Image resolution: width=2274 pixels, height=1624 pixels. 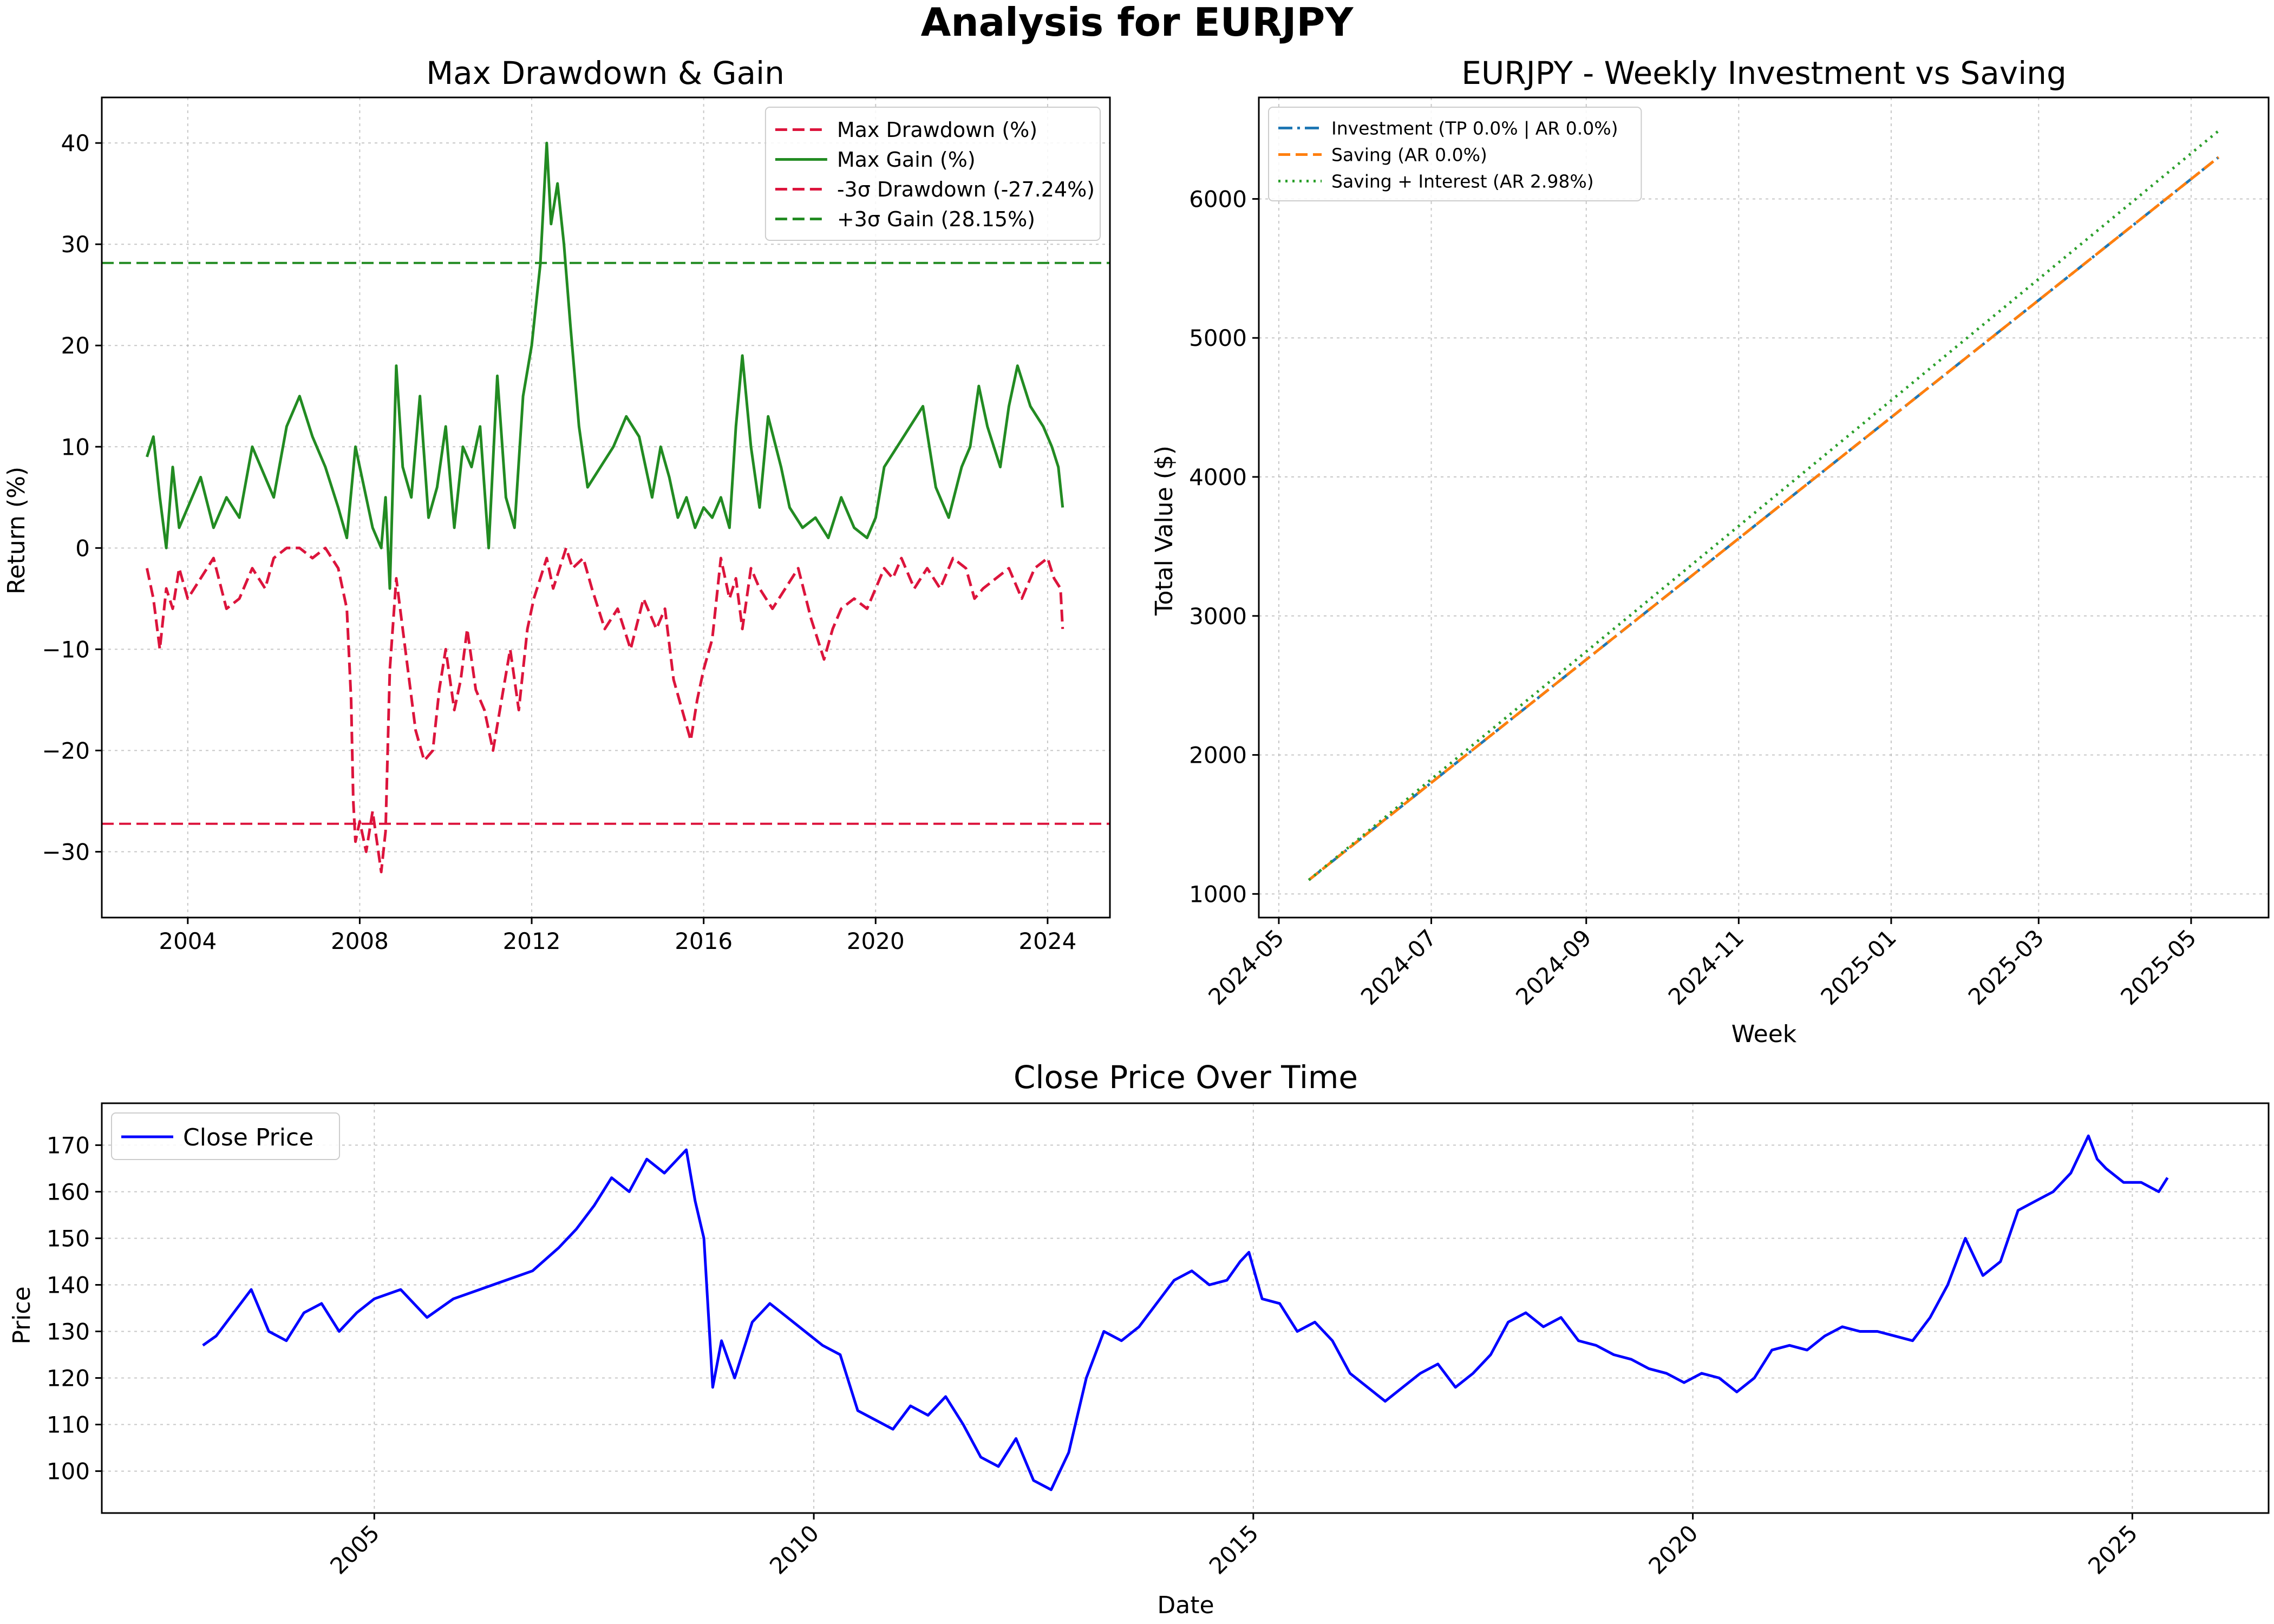 What do you see at coordinates (907, 160) in the screenshot?
I see `legend-label: Max Gain (%)` at bounding box center [907, 160].